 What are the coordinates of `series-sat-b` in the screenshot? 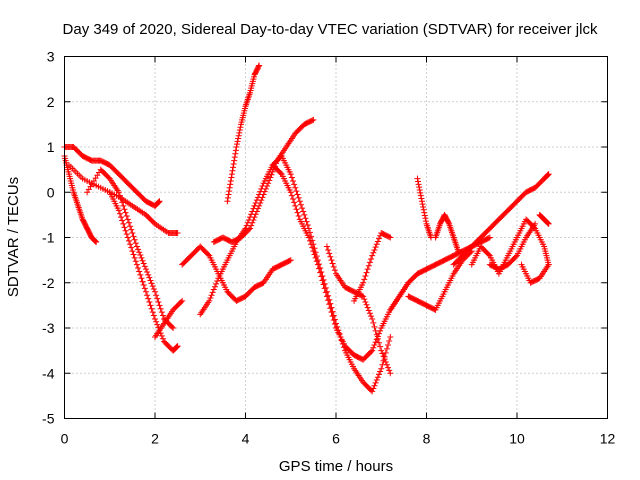 It's located at (80, 199).